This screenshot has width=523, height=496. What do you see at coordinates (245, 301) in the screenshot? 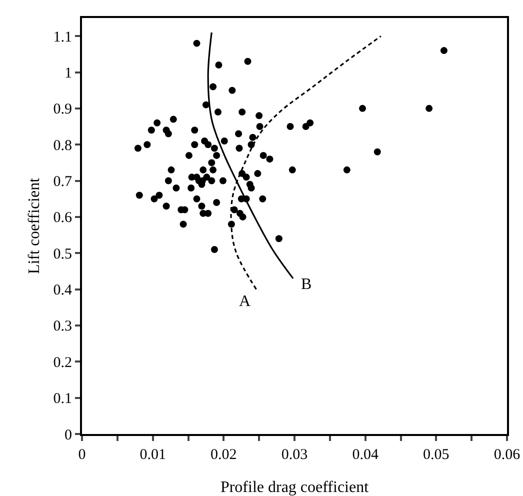
I see `series-label: A` at bounding box center [245, 301].